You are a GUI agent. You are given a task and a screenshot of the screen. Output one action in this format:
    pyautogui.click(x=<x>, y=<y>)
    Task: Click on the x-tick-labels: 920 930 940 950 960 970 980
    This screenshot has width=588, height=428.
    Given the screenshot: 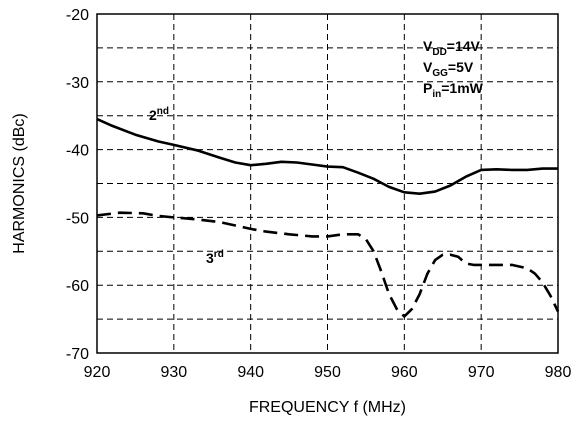 What is the action you would take?
    pyautogui.click(x=328, y=372)
    